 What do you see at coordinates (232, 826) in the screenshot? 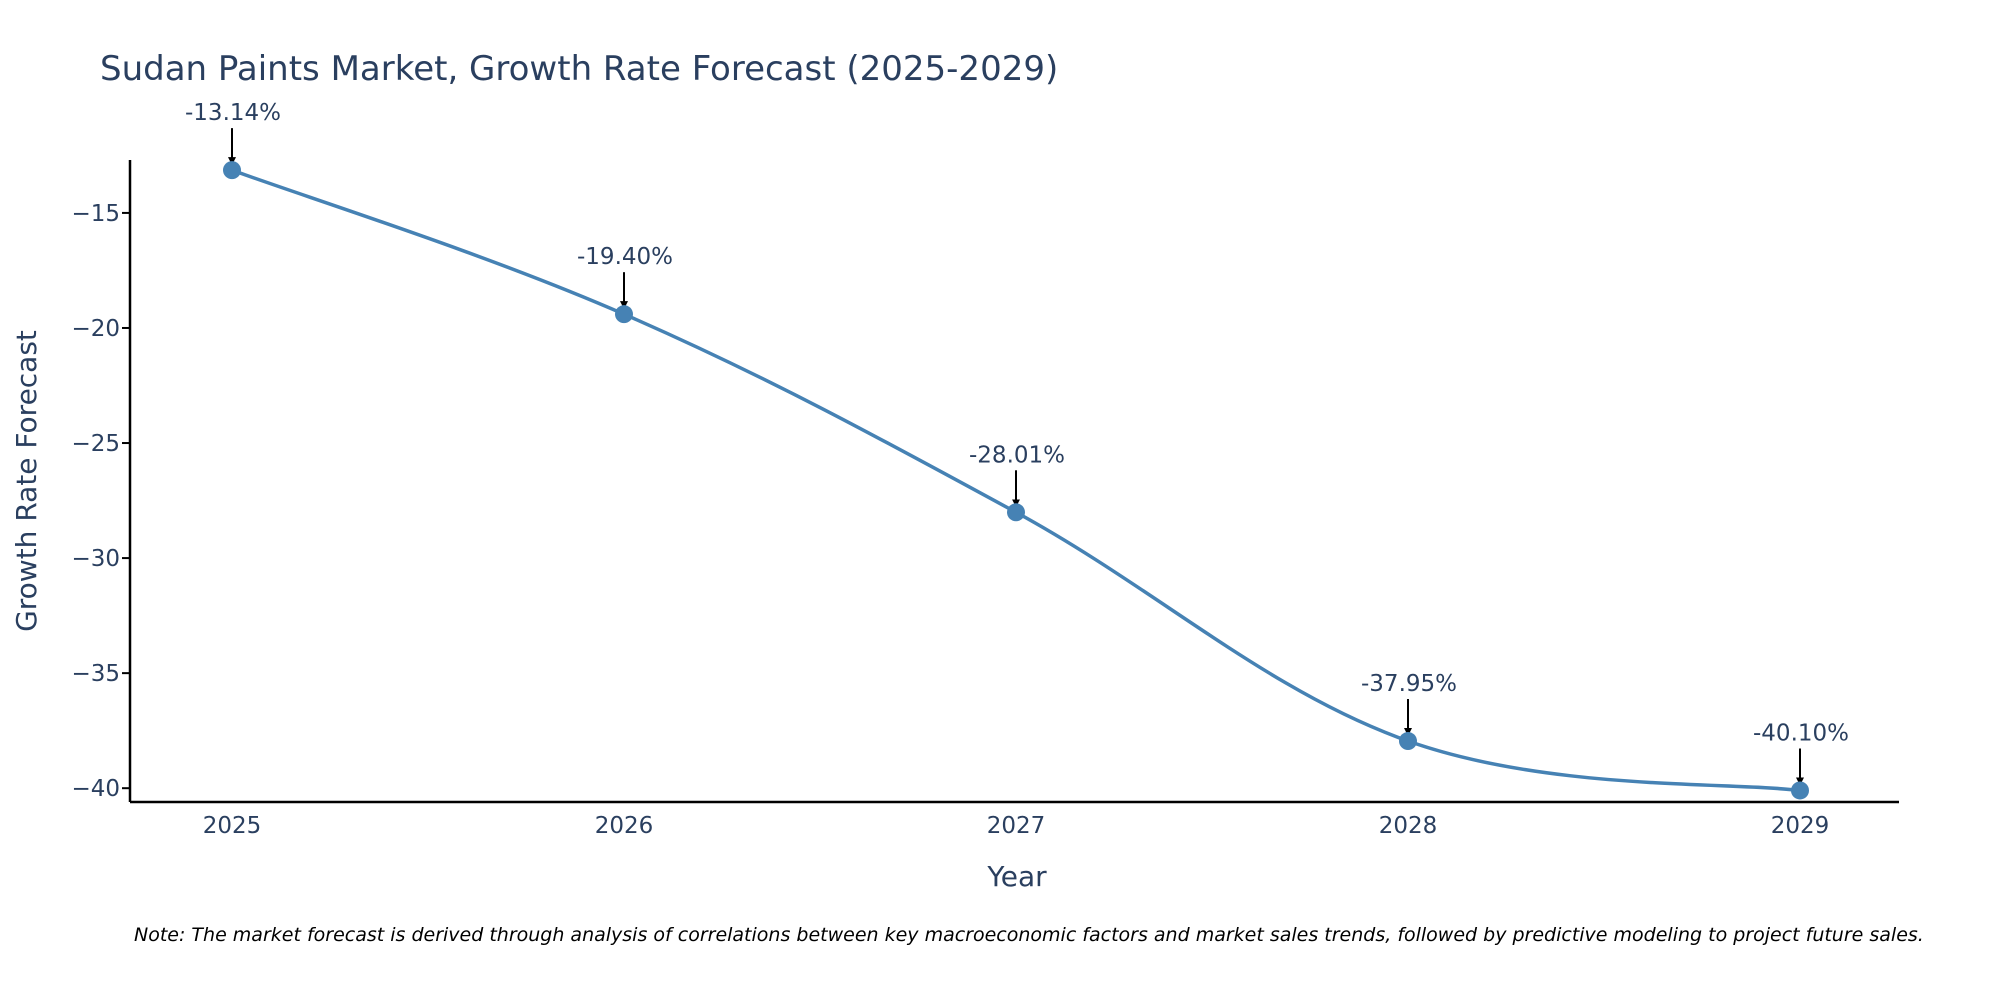
I see `x-tick-label: 2025` at bounding box center [232, 826].